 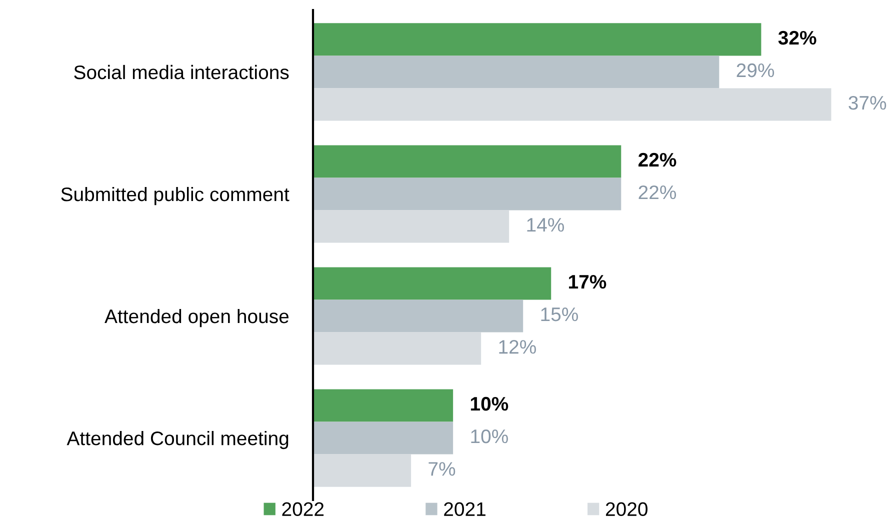 I want to click on data-label: 14%, so click(x=545, y=225).